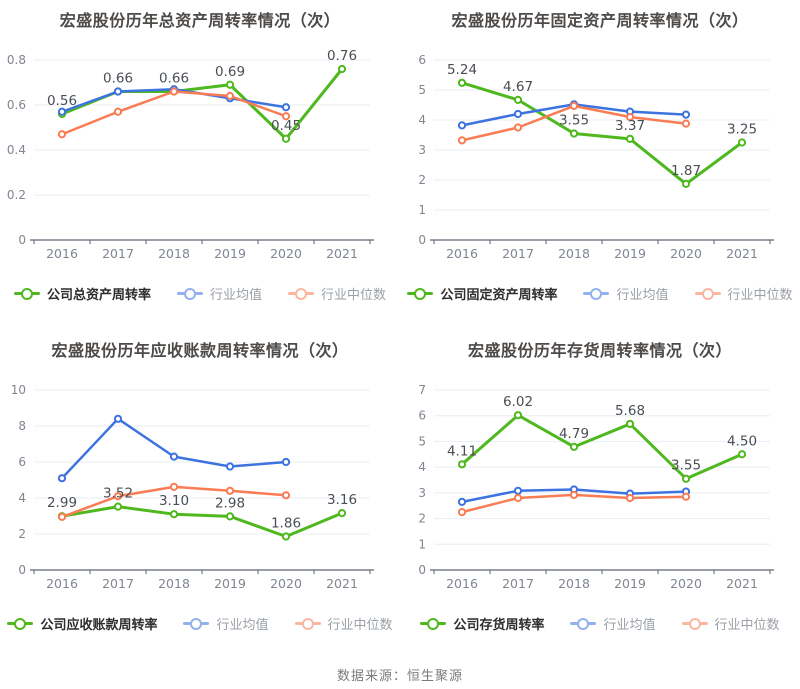 Image resolution: width=800 pixels, height=689 pixels. What do you see at coordinates (630, 126) in the screenshot?
I see `data-label: 3.37` at bounding box center [630, 126].